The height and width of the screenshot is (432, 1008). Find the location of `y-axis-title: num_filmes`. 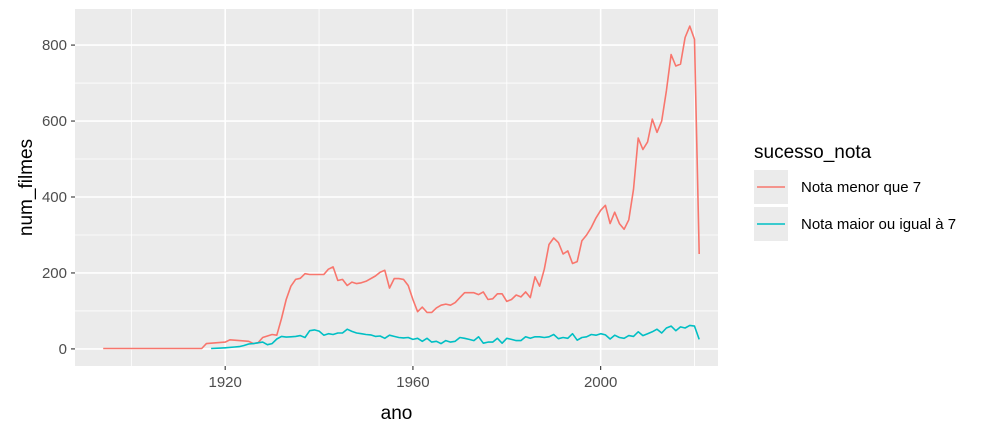

y-axis-title: num_filmes is located at coordinates (26, 187).